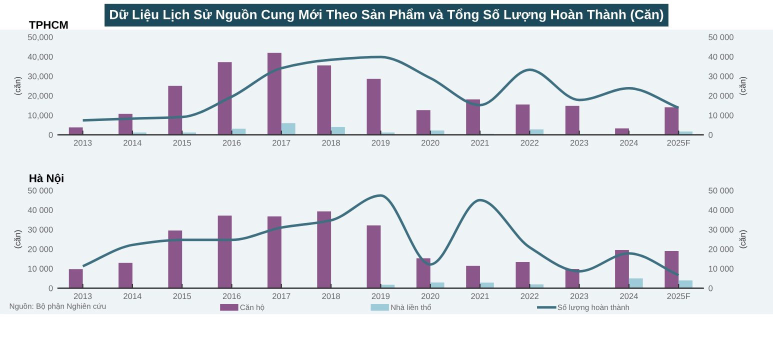 This screenshot has width=773, height=337. Describe the element at coordinates (387, 15) in the screenshot. I see `chart-title: Dữ Liệu Lịch Sử Nguồn Cung Mới Theo Sản Phẩm và Tổng Số Lượng Hoàn Thành (Căn)` at that location.